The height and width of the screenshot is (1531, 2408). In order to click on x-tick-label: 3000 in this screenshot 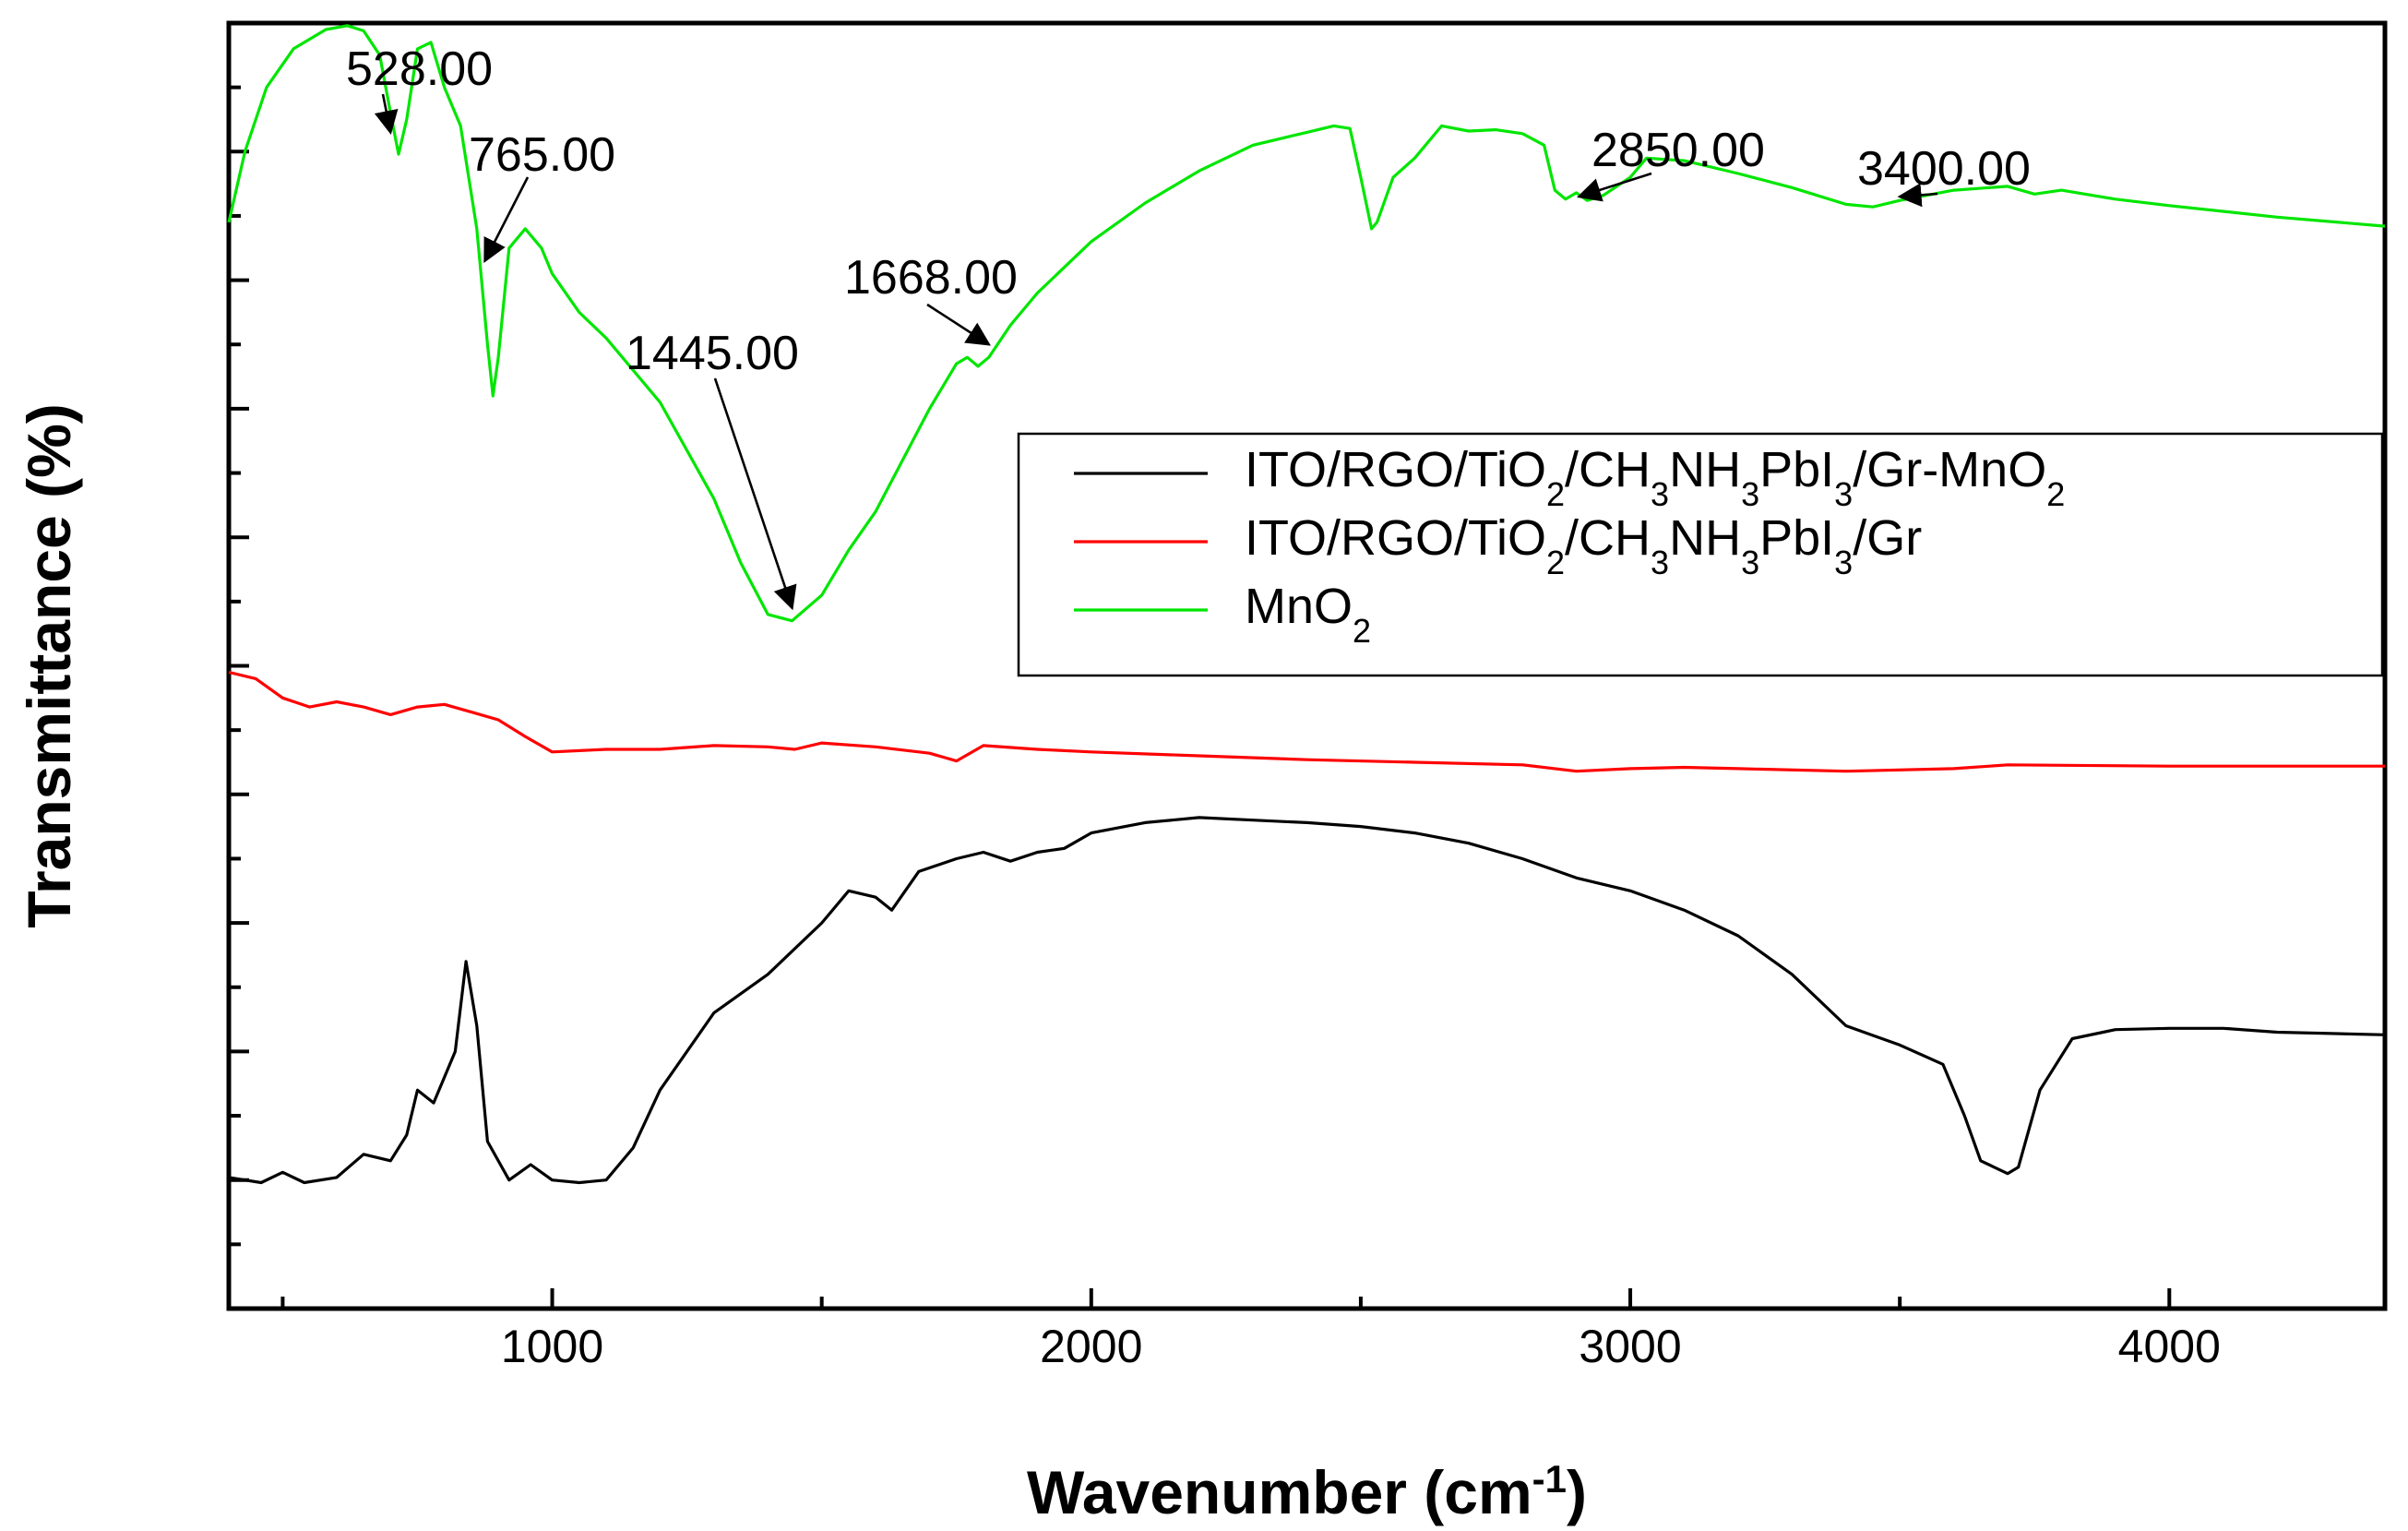, I will do `click(1630, 1346)`.